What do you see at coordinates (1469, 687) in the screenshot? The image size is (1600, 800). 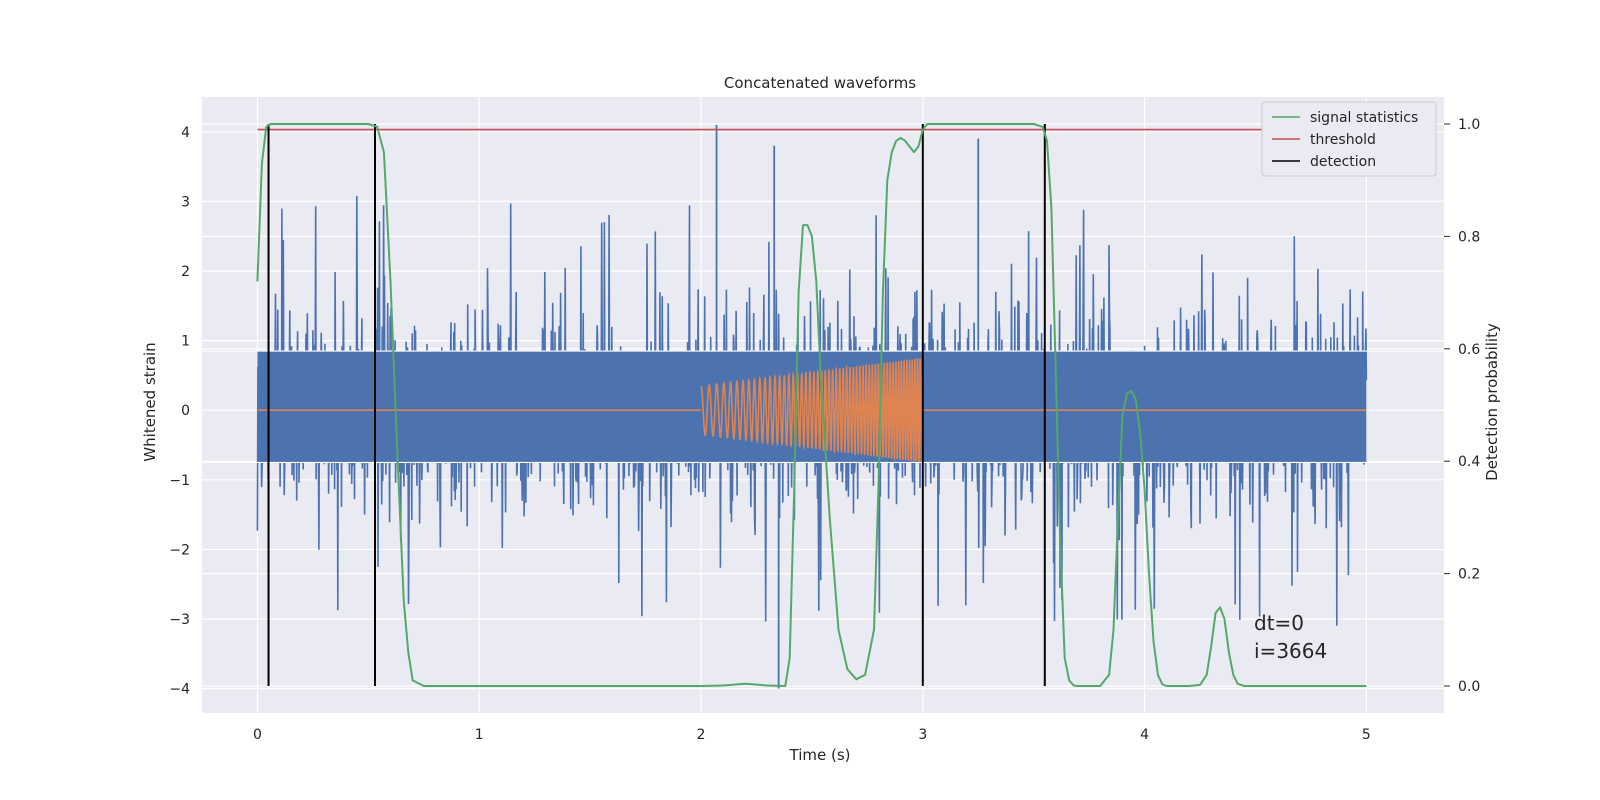 I see `y-right-tick-label: 0.0` at bounding box center [1469, 687].